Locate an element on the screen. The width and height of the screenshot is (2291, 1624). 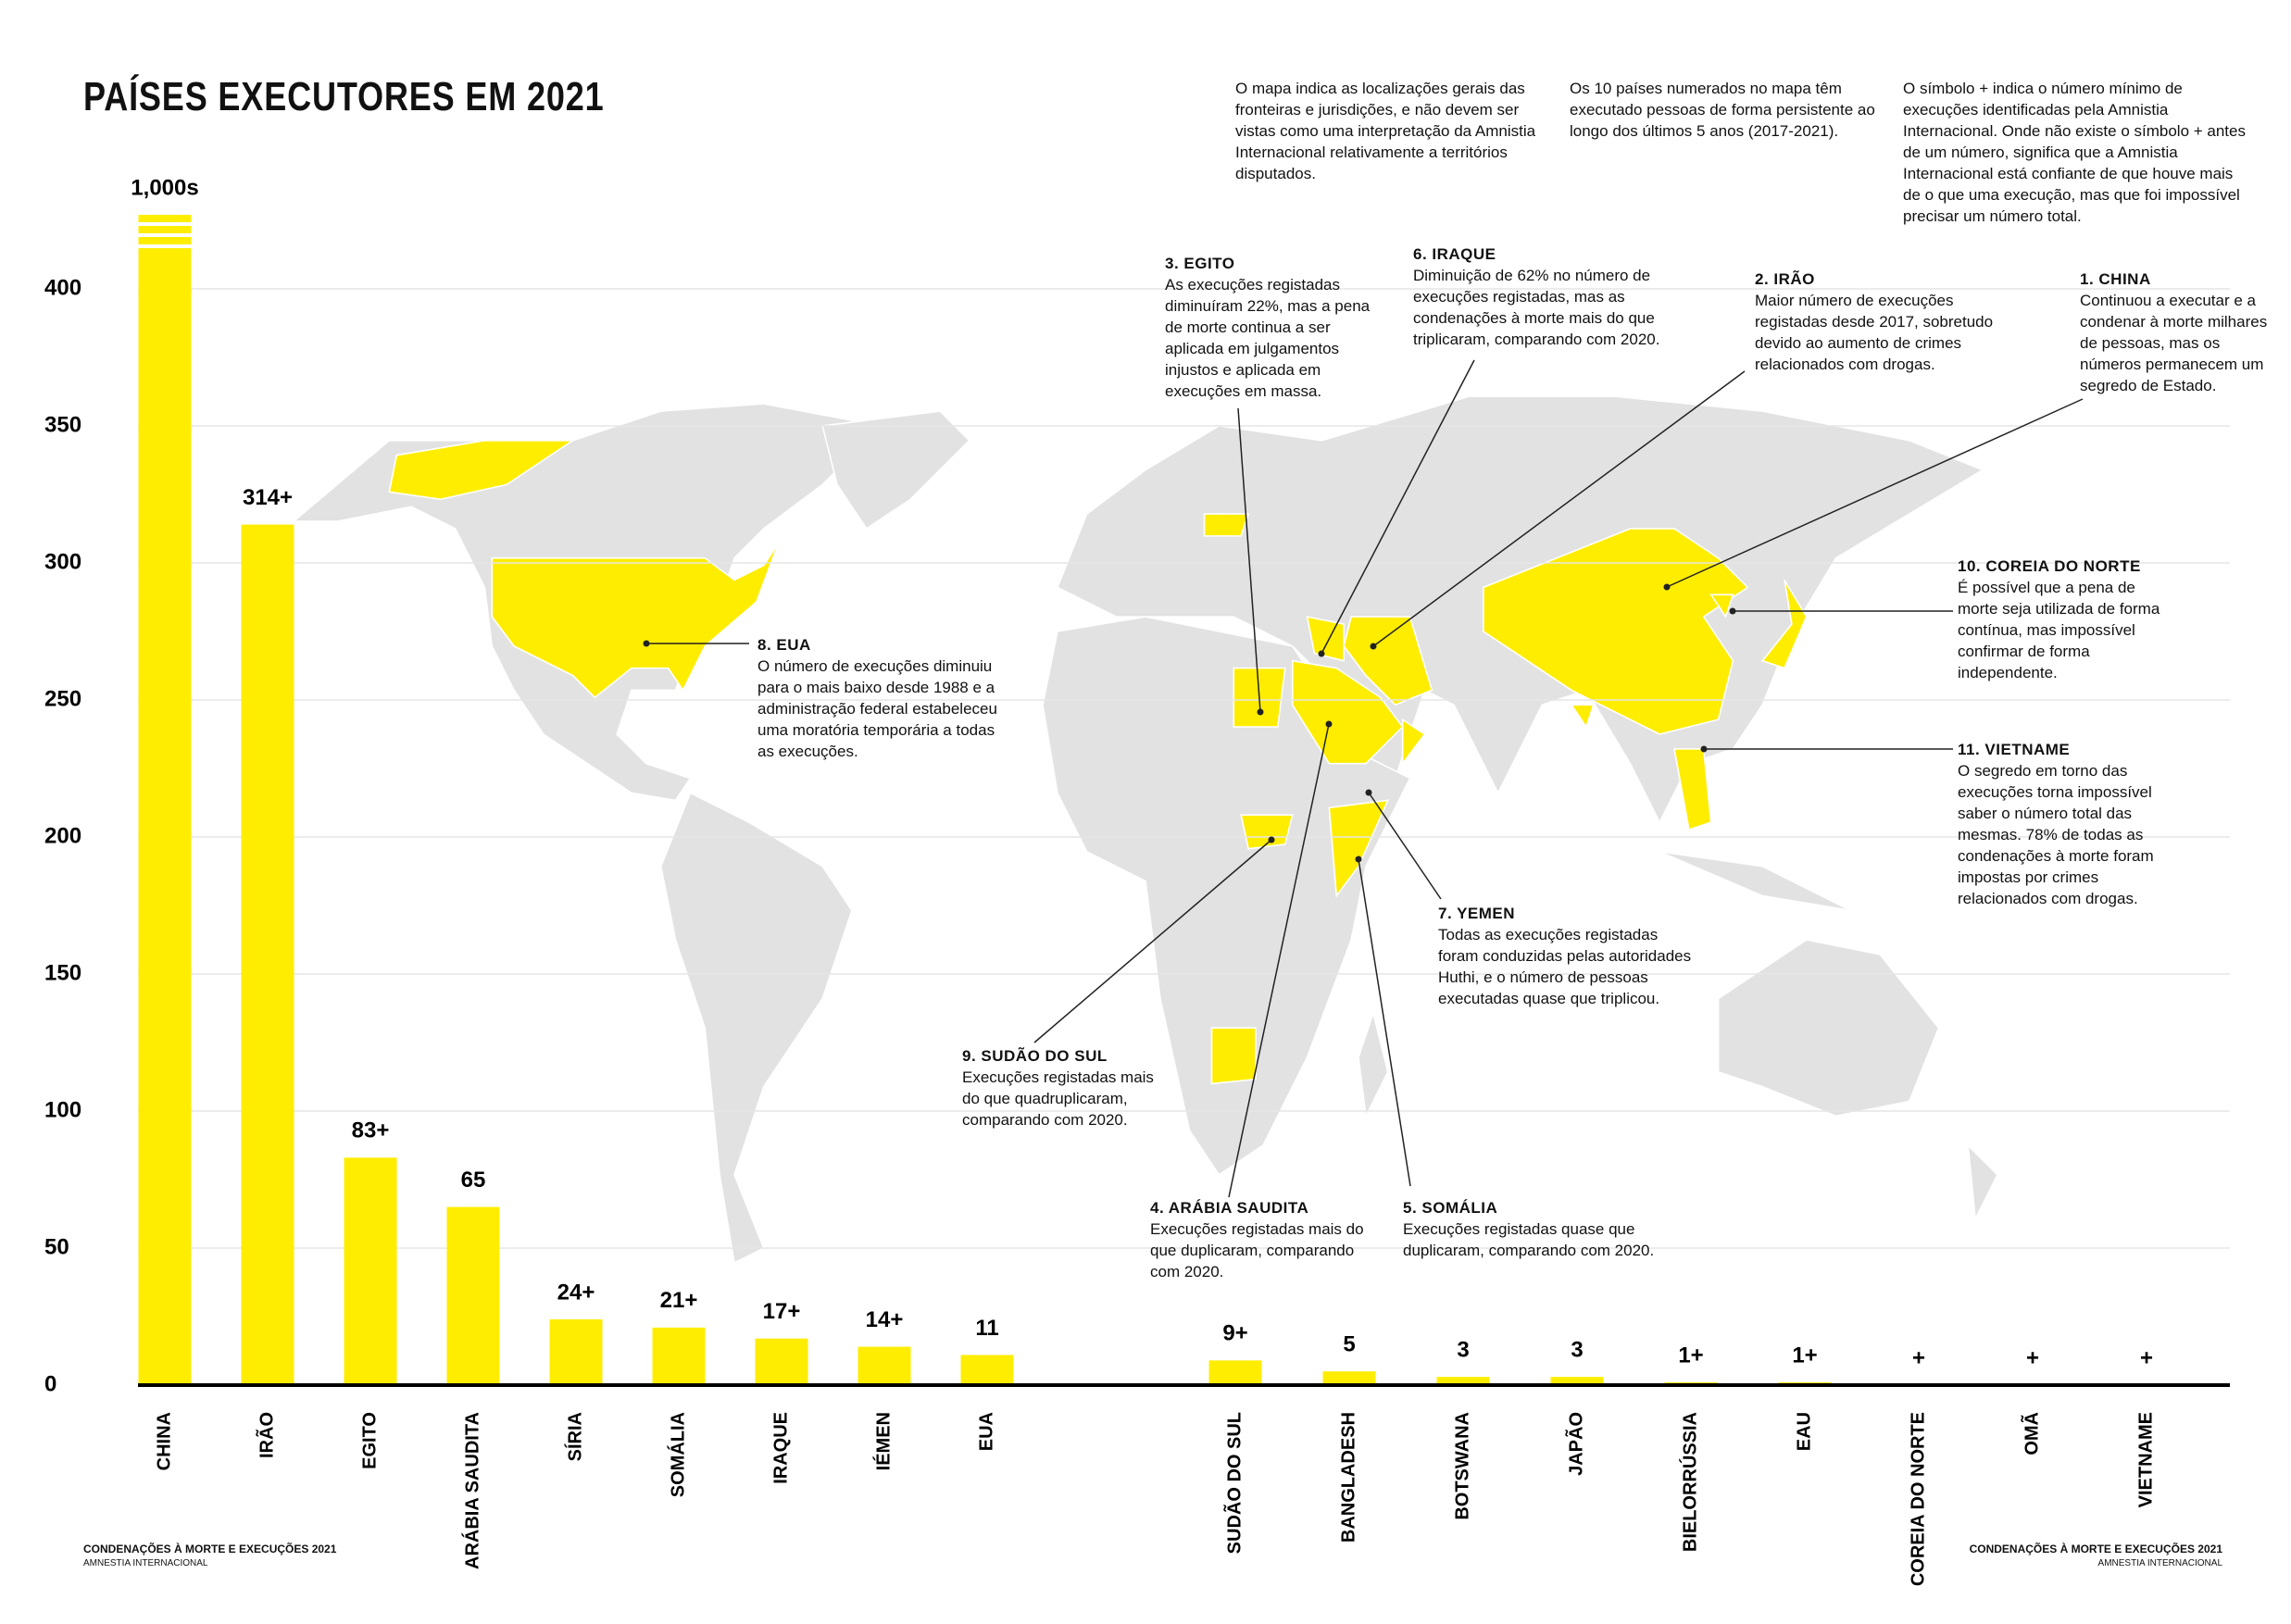
value-label: 21+ is located at coordinates (679, 1300).